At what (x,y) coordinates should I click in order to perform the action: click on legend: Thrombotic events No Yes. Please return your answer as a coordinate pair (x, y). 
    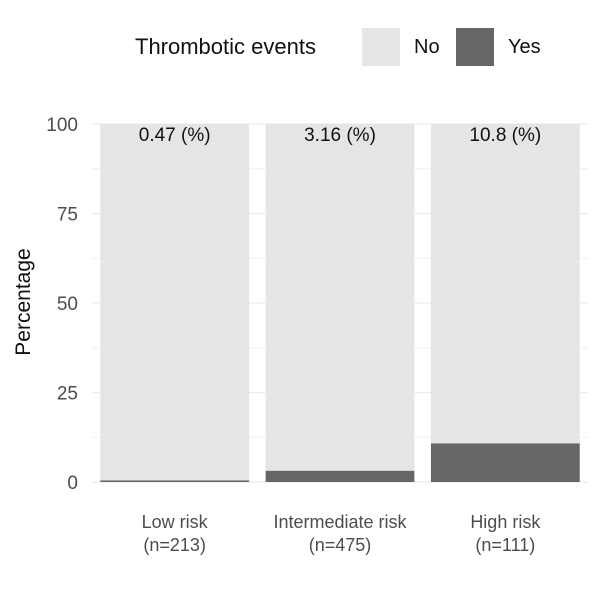
    Looking at the image, I should click on (300, 48).